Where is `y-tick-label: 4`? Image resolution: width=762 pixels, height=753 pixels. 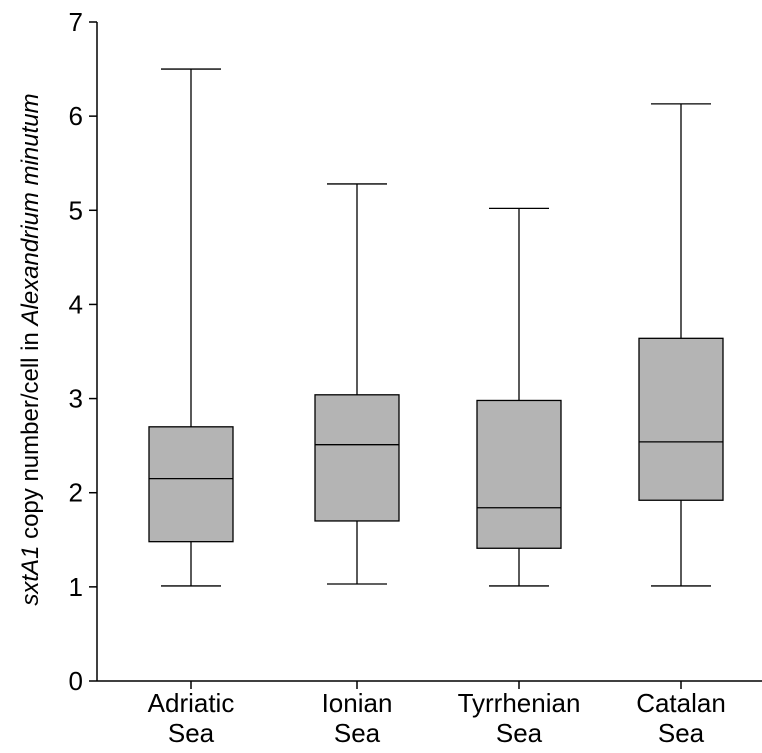 y-tick-label: 4 is located at coordinates (76, 304).